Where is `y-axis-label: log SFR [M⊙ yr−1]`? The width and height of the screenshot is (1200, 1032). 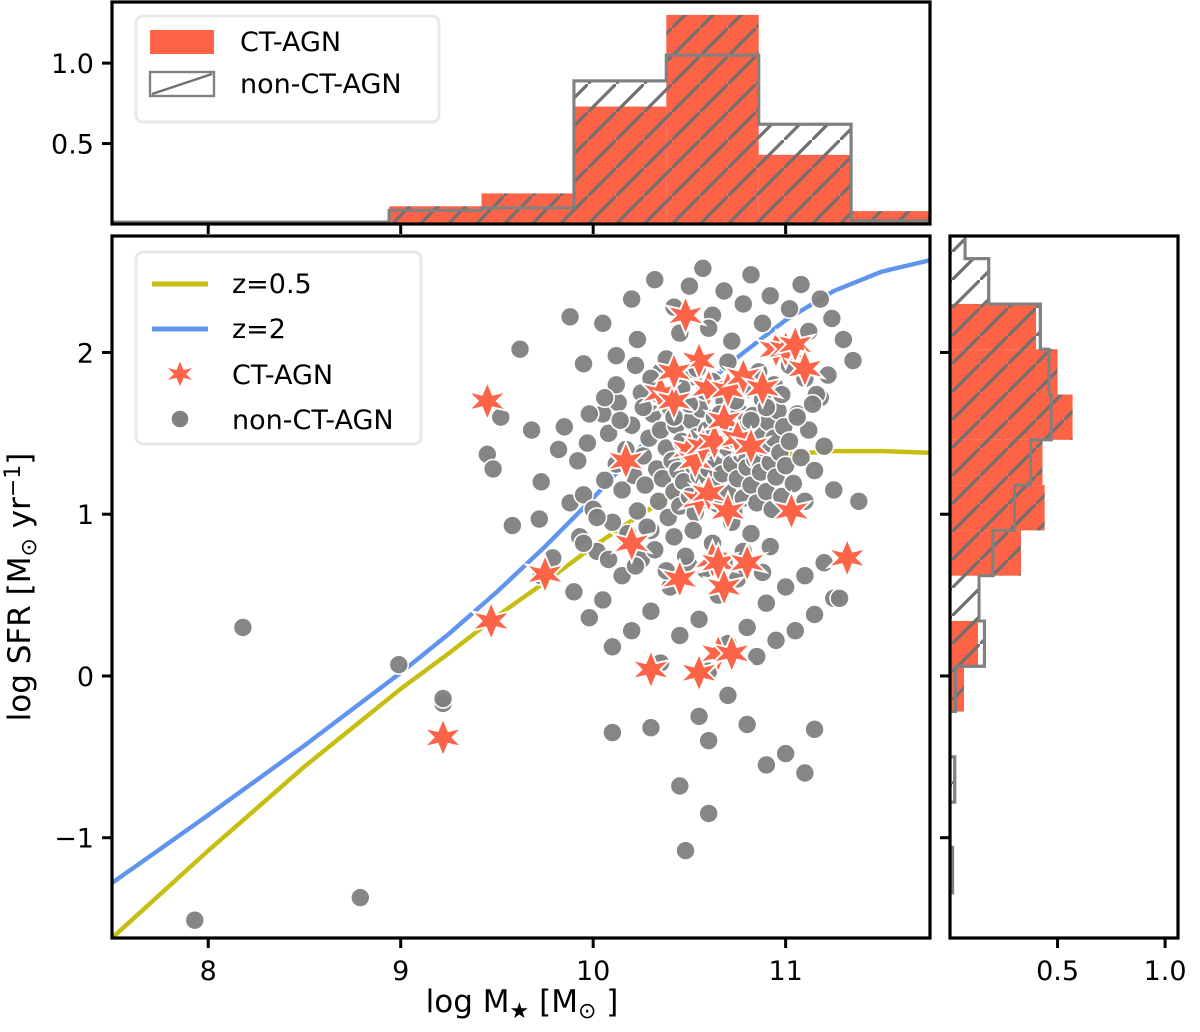
y-axis-label: log SFR [M⊙ yr−1] is located at coordinates (21, 587).